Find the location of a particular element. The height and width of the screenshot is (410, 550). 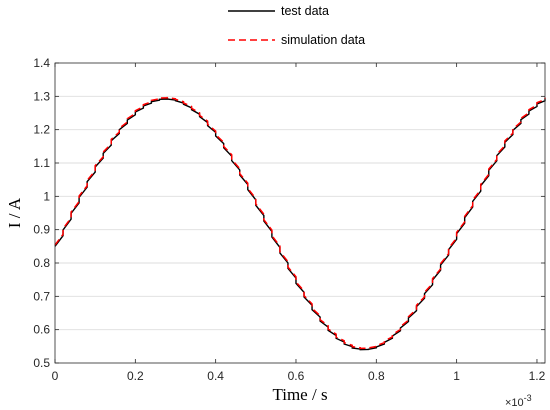

x-axis-title: Time / s is located at coordinates (299, 394).